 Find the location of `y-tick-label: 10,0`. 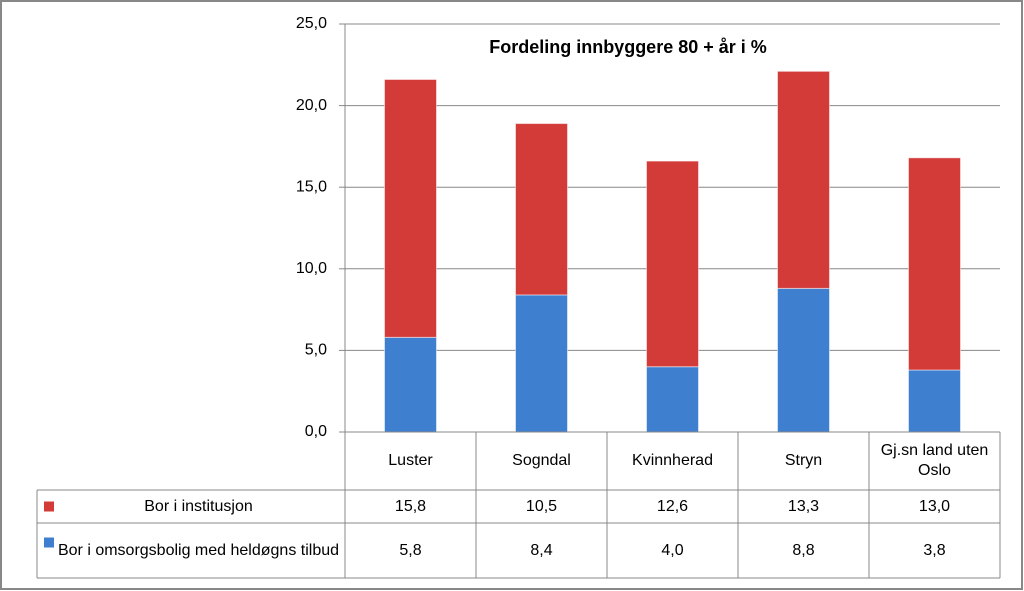

y-tick-label: 10,0 is located at coordinates (311, 268).